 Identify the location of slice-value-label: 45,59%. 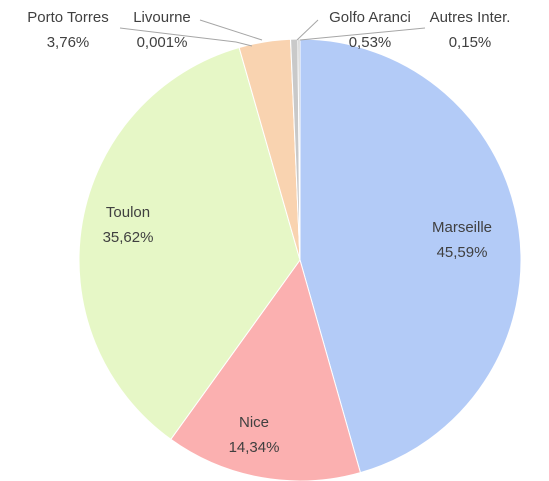
(462, 252).